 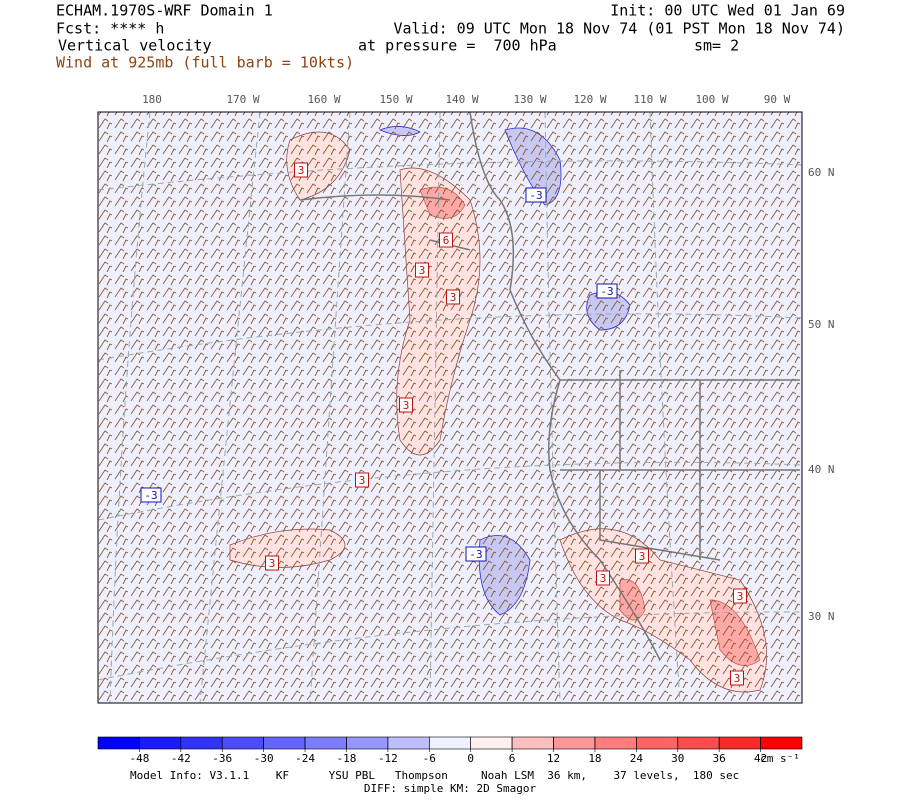 I want to click on colorbar-label: 42, so click(x=760, y=758).